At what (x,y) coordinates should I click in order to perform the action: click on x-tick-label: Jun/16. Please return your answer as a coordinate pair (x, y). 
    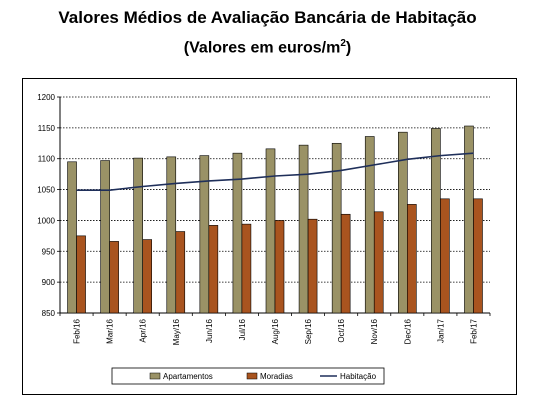
    Looking at the image, I should click on (209, 330).